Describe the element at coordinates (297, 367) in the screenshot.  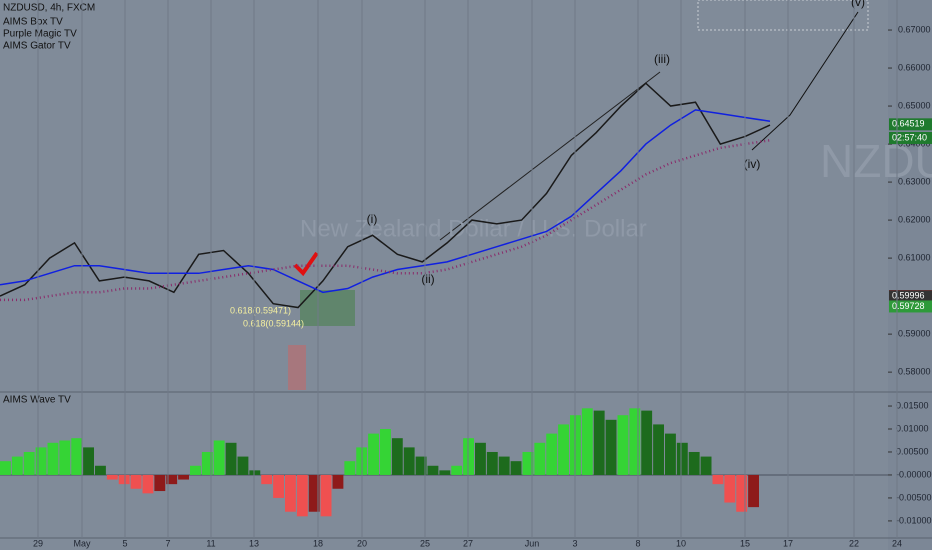
I see `stop-zone` at that location.